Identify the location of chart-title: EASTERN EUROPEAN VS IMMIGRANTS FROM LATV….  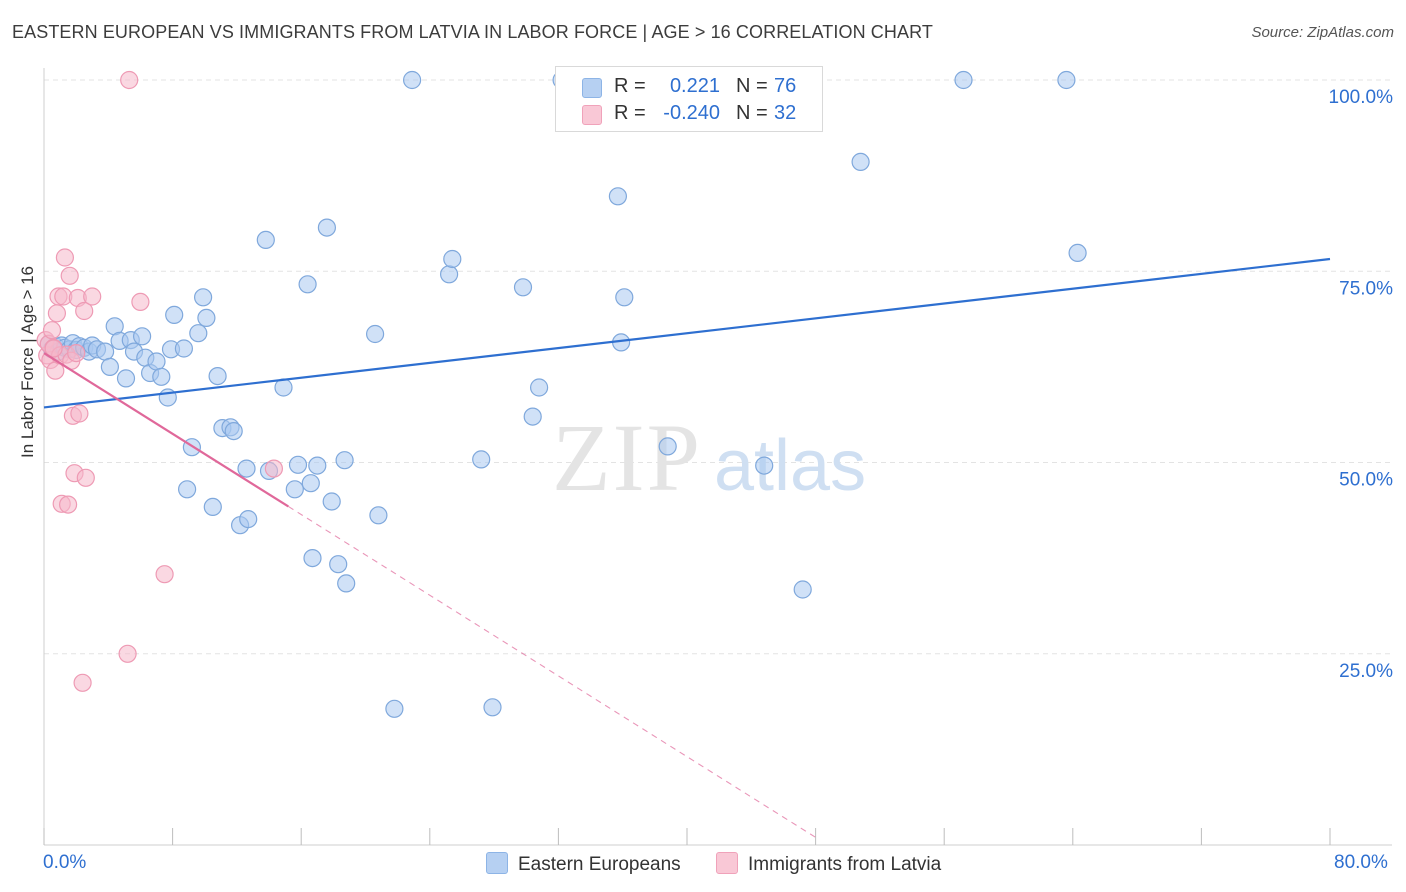
(472, 32).